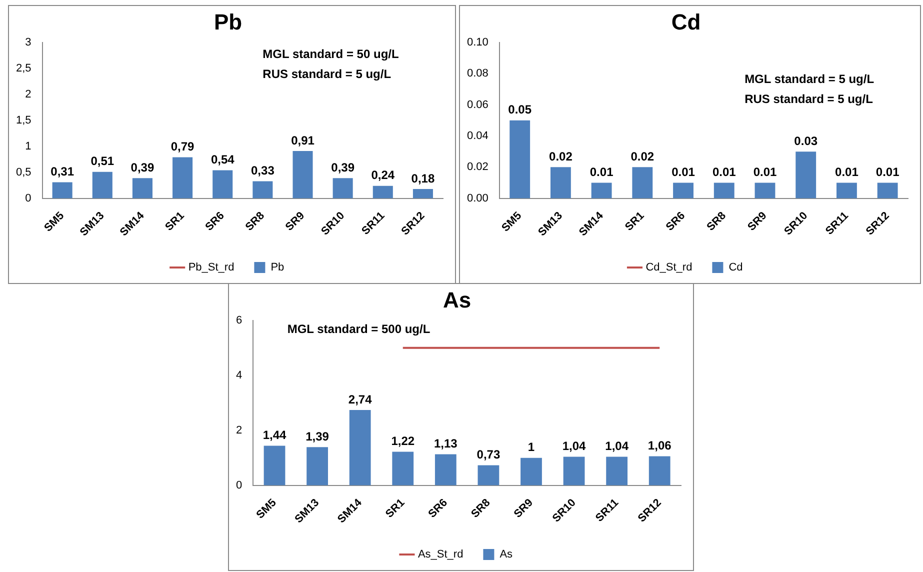 The width and height of the screenshot is (923, 572). What do you see at coordinates (102, 161) in the screenshot?
I see `data-label: 0,51` at bounding box center [102, 161].